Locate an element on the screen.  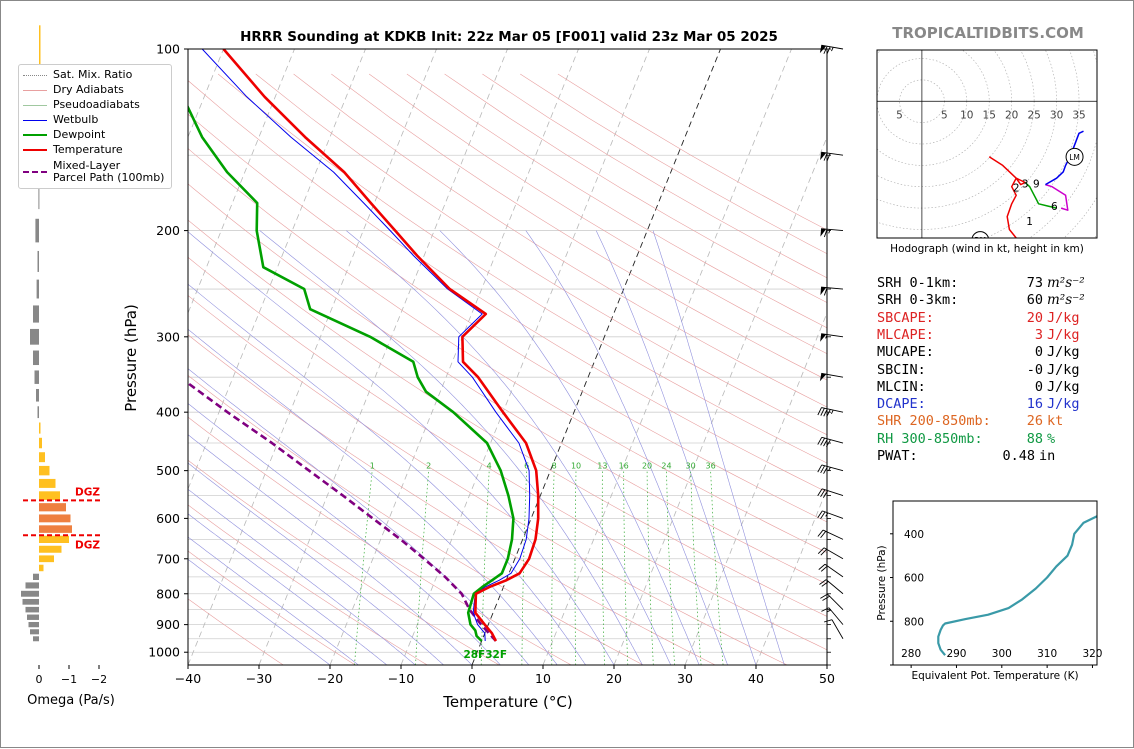
mixing-ratio-label: 4 is located at coordinates (489, 466).